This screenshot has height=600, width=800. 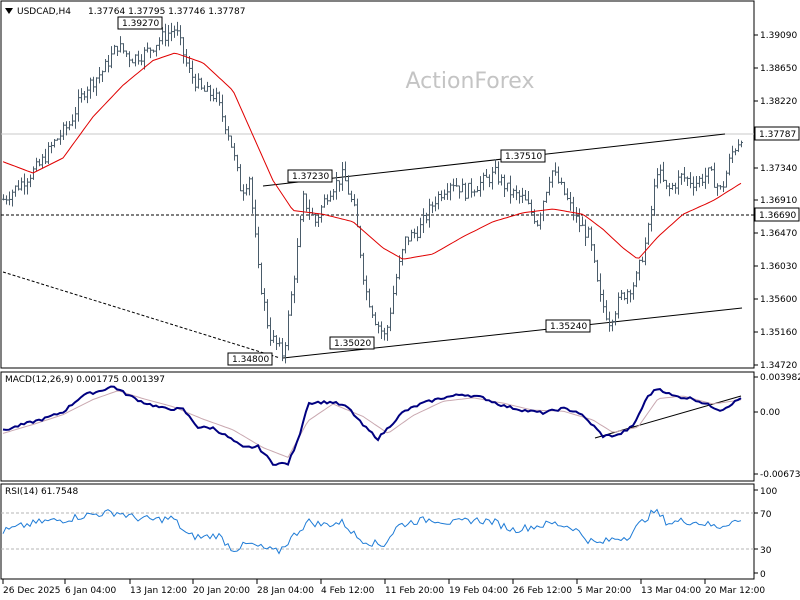 I want to click on x-tick-label: 19 Feb 04:00, so click(x=478, y=591).